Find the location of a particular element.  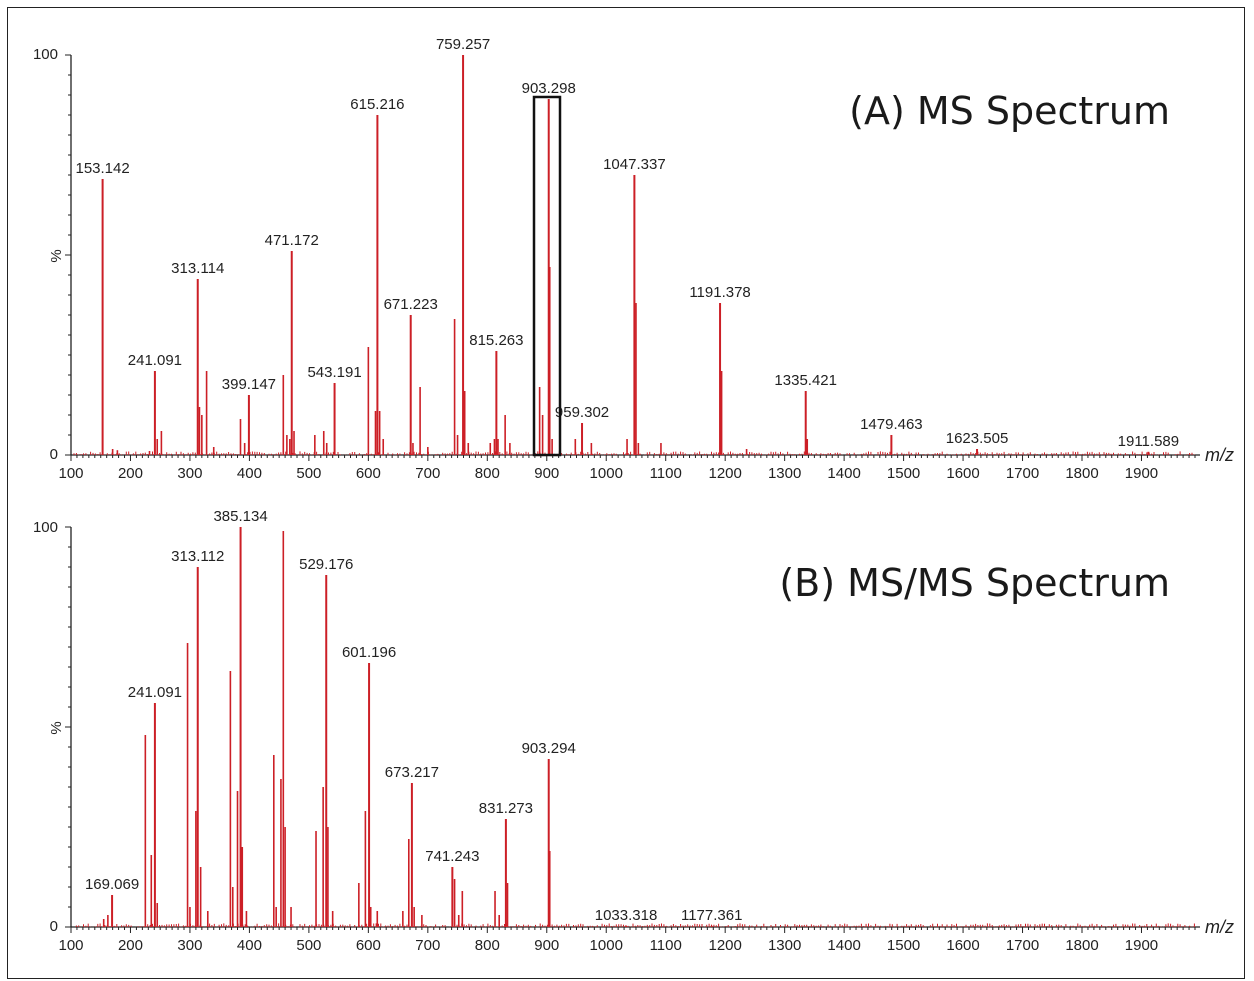

peak-label: 529.176 is located at coordinates (326, 564).